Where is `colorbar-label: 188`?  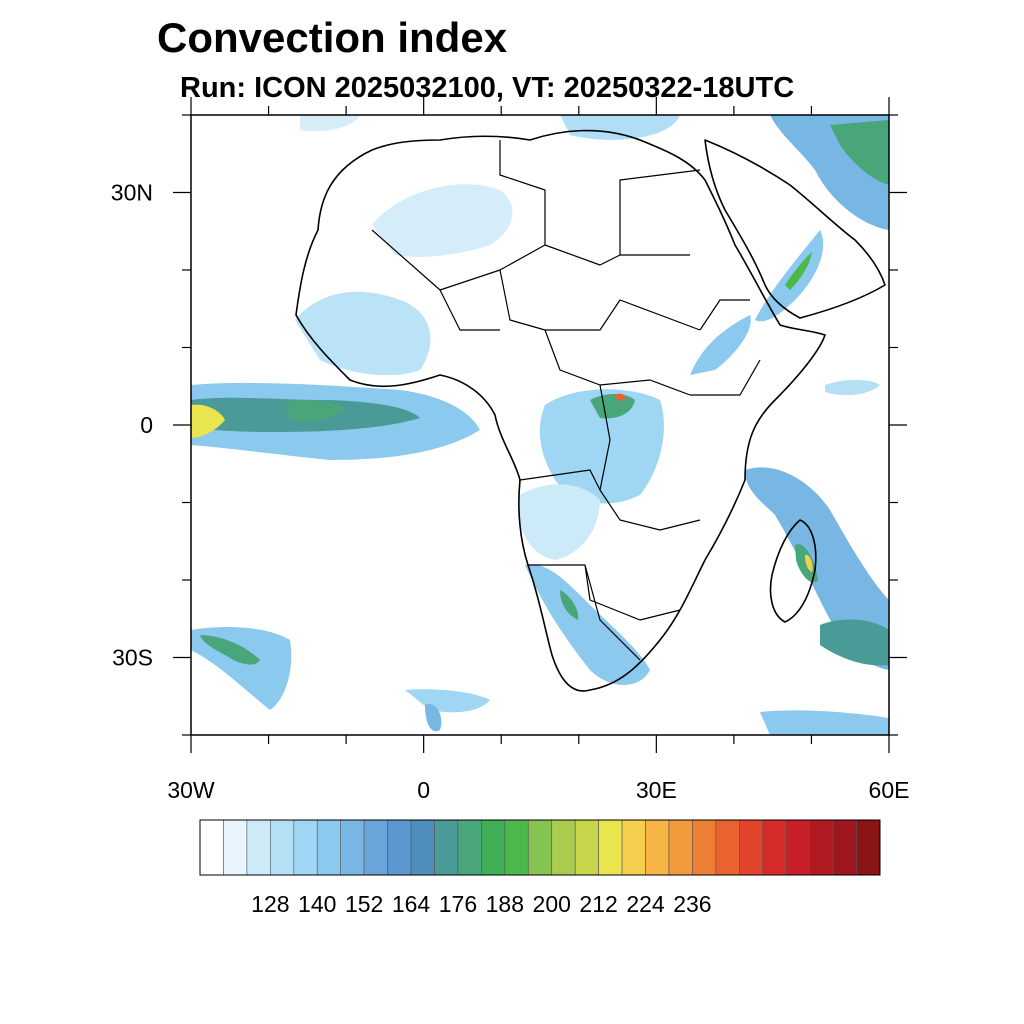
colorbar-label: 188 is located at coordinates (505, 904).